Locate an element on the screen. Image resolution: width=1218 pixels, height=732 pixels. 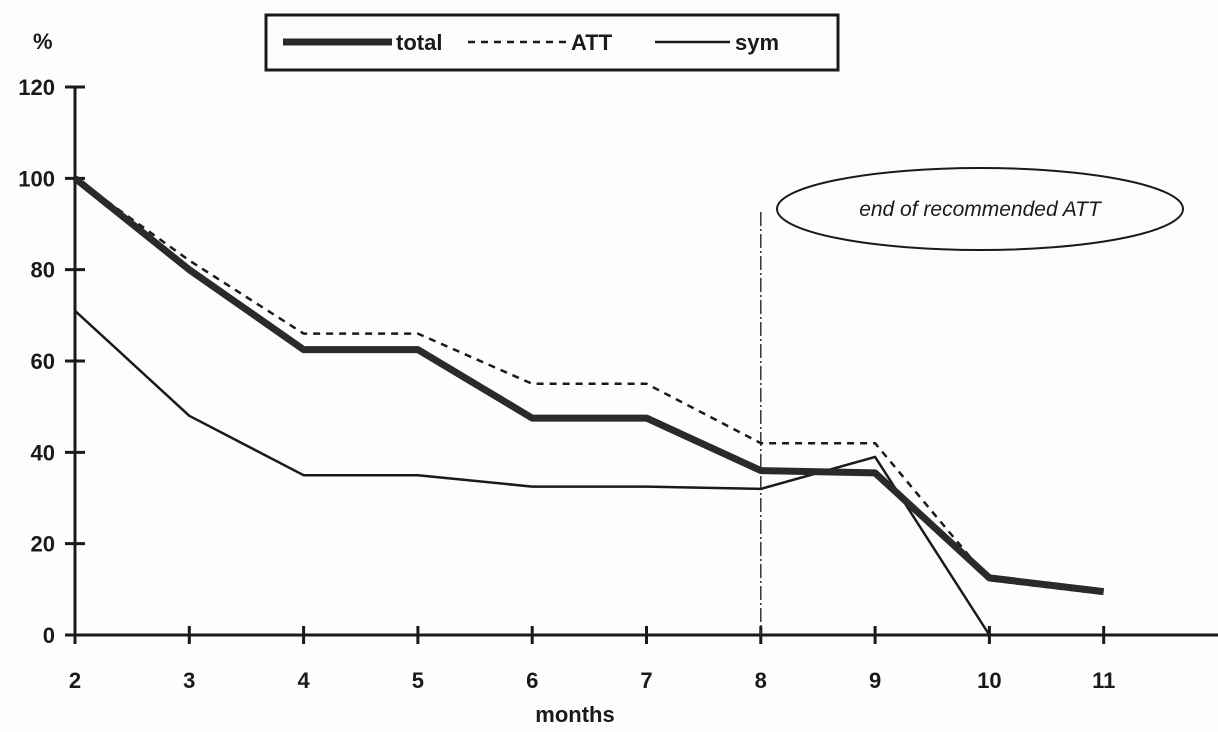
x-tick-label: 9 is located at coordinates (875, 680).